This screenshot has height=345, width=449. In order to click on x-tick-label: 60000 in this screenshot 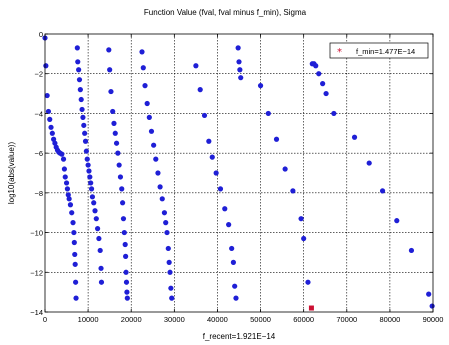, I will do `click(303, 319)`.